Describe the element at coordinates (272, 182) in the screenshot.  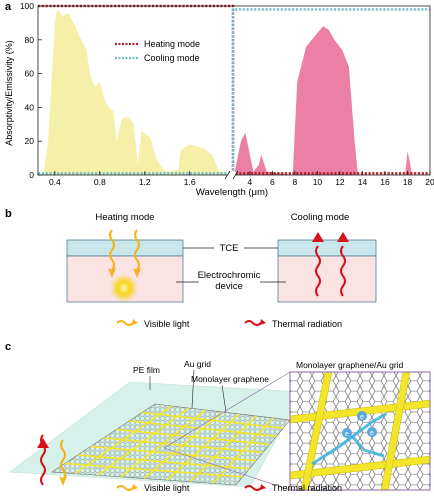
I see `x-tick-label: 6` at that location.